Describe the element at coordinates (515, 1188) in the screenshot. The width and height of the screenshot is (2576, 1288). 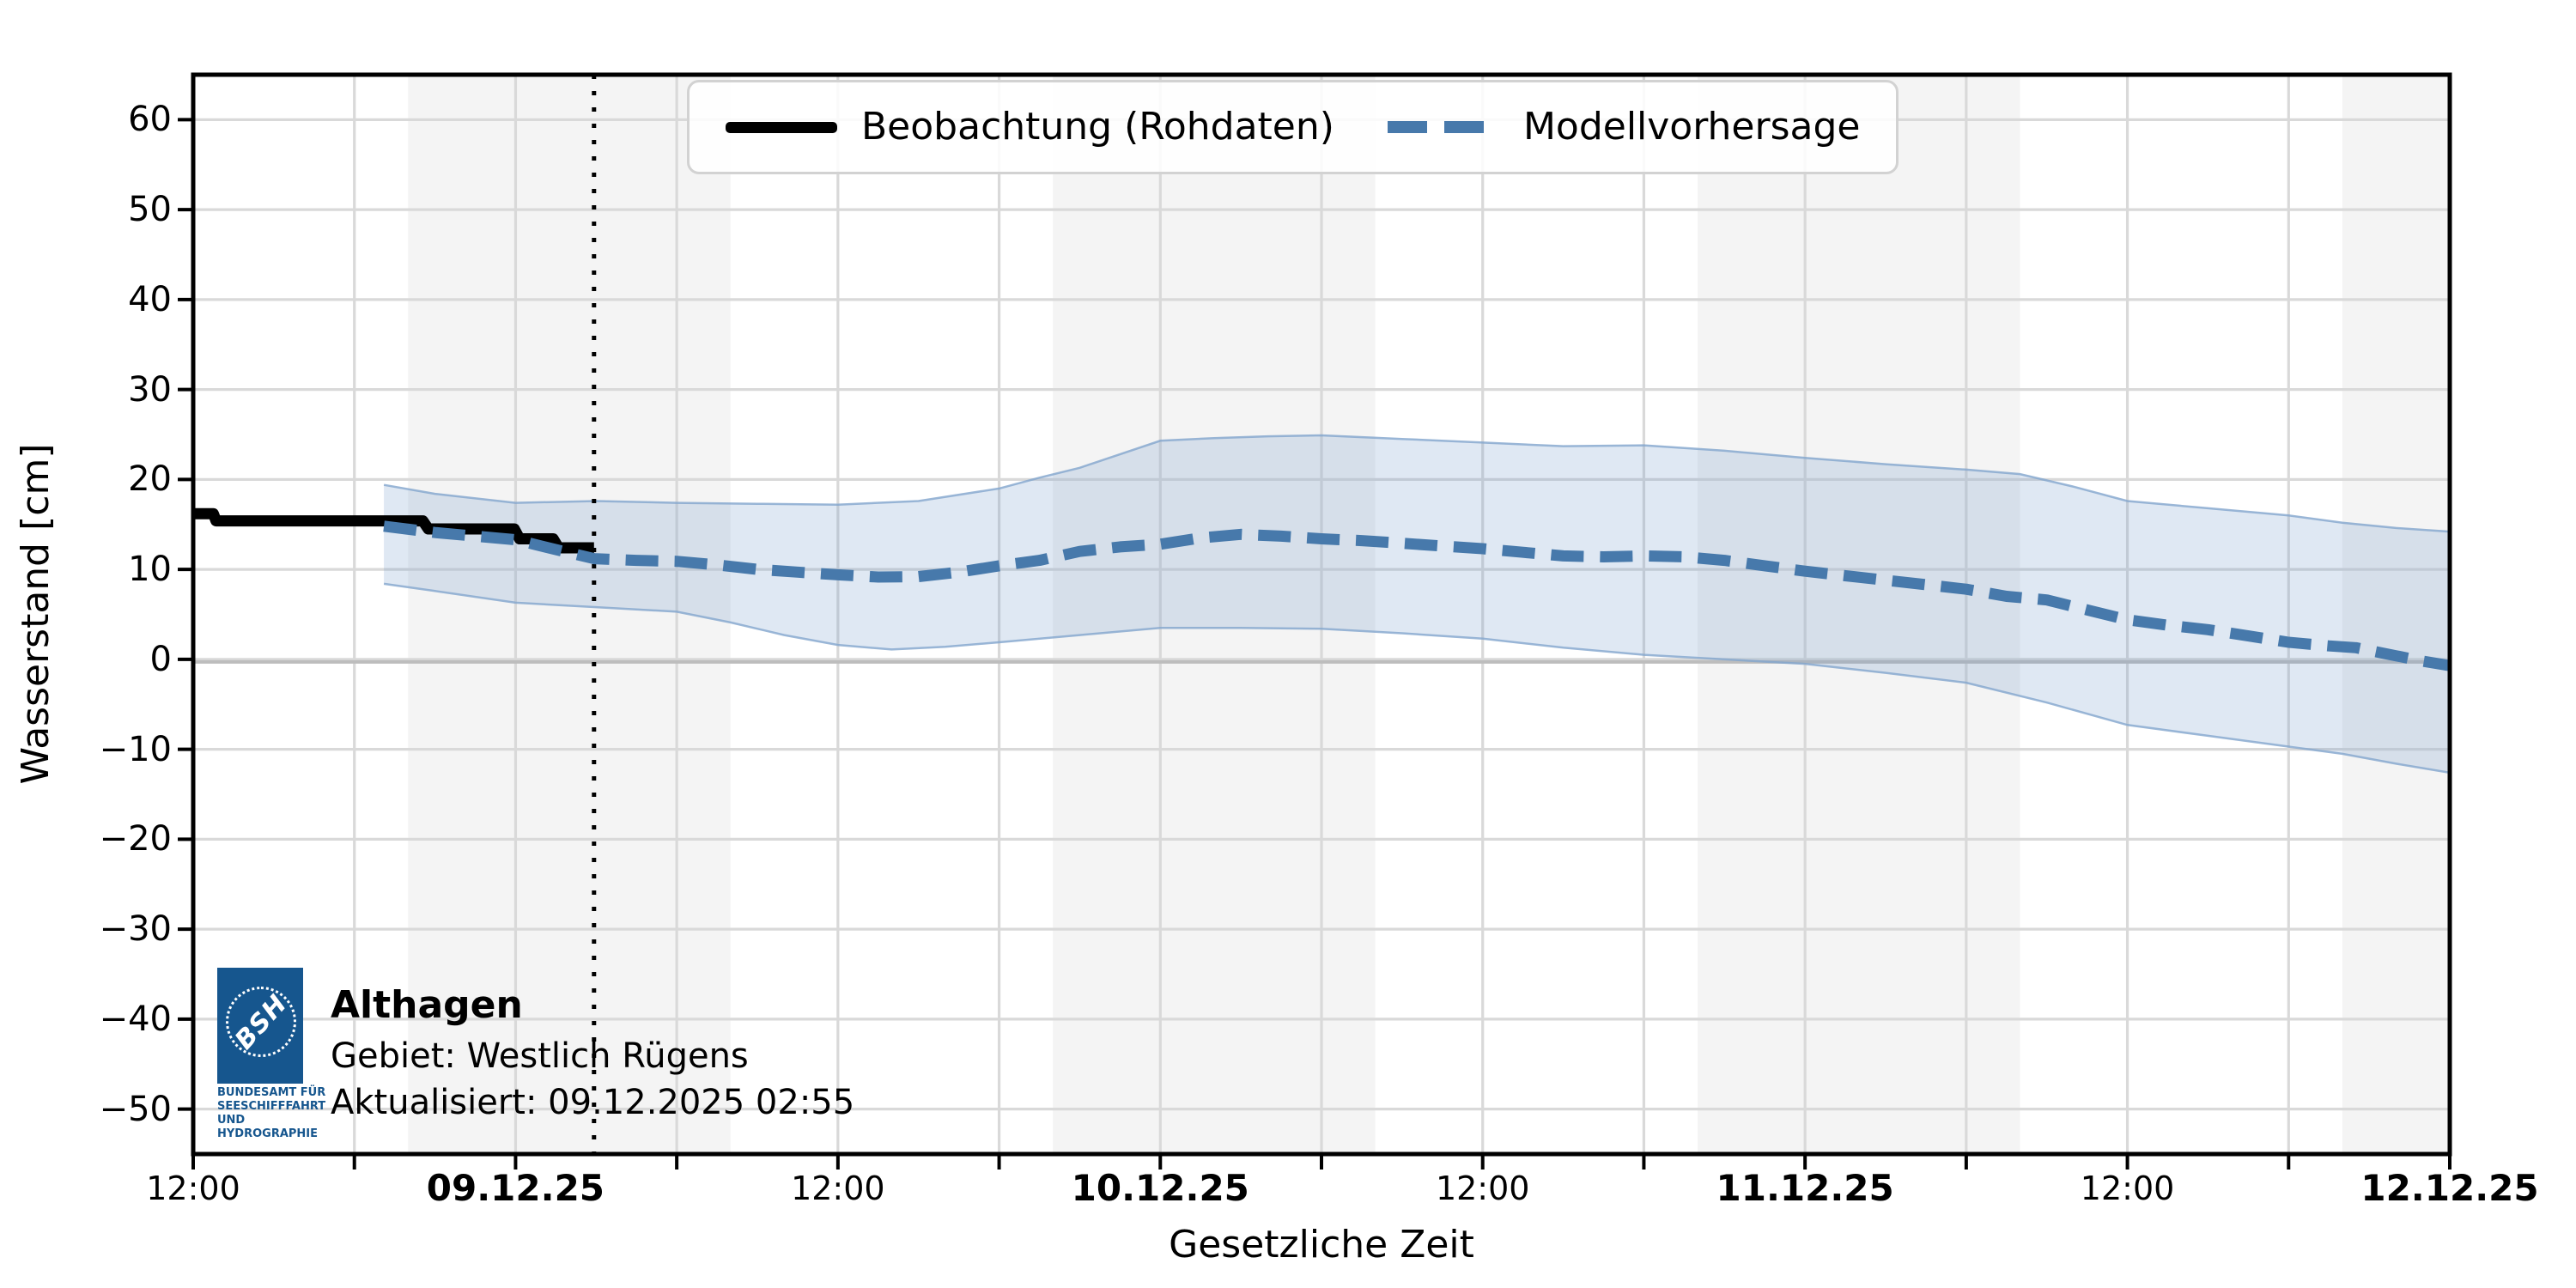
I see `x-tick-label: 09.12.25` at that location.